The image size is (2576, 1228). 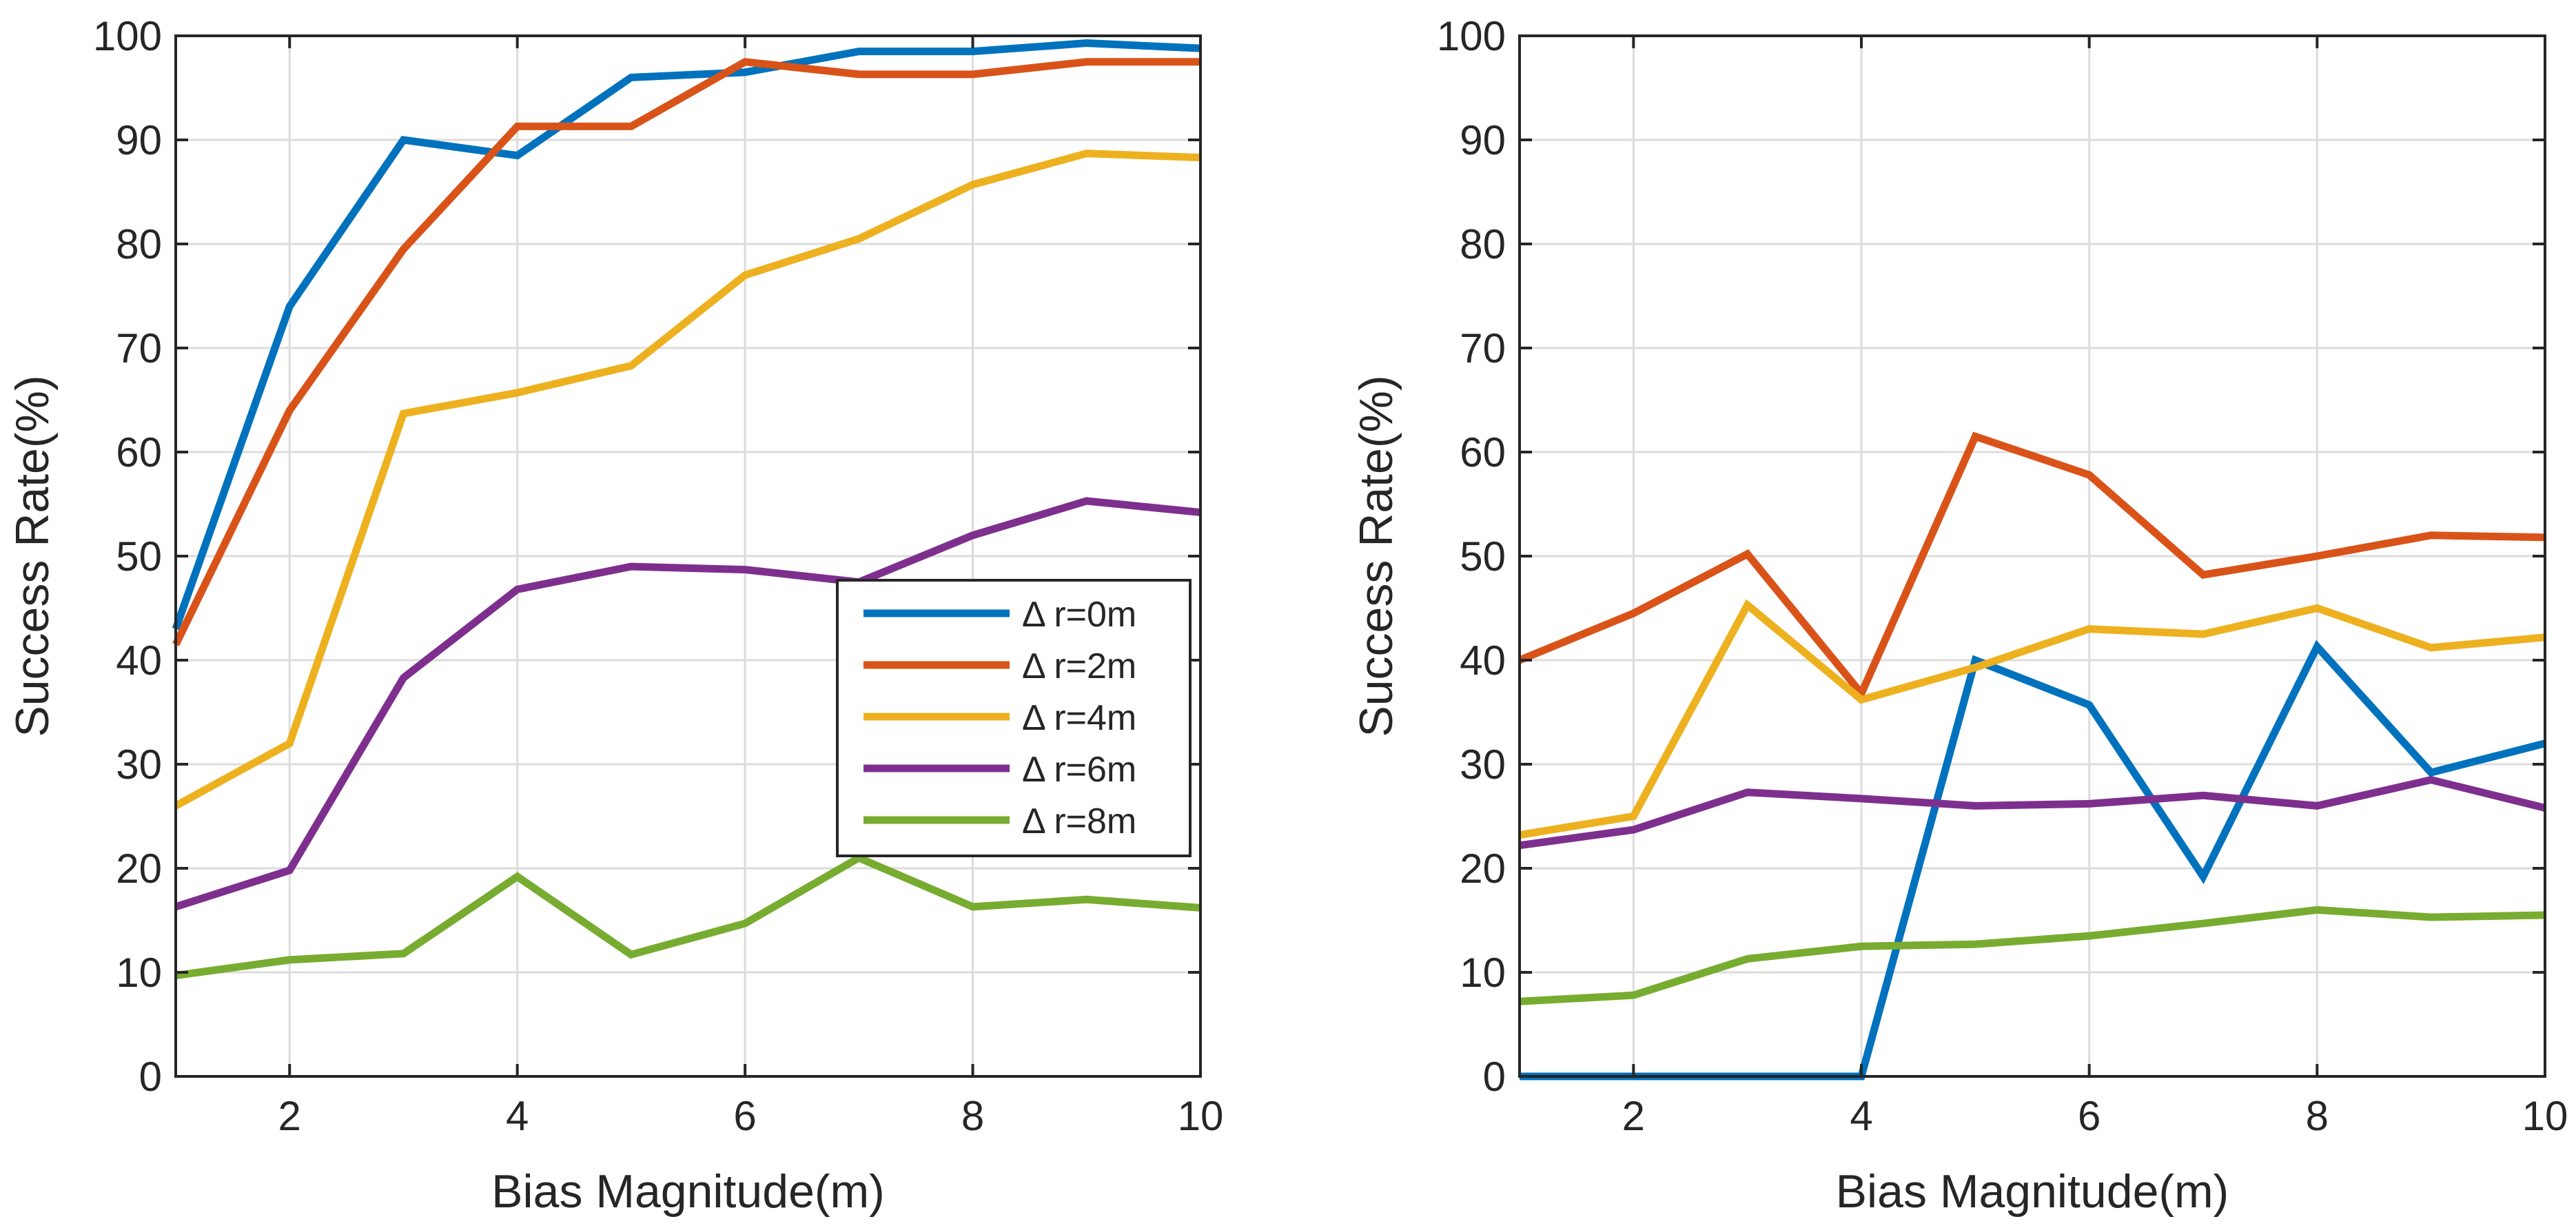 What do you see at coordinates (1079, 615) in the screenshot?
I see `legend-label-0: Δ r=0m` at bounding box center [1079, 615].